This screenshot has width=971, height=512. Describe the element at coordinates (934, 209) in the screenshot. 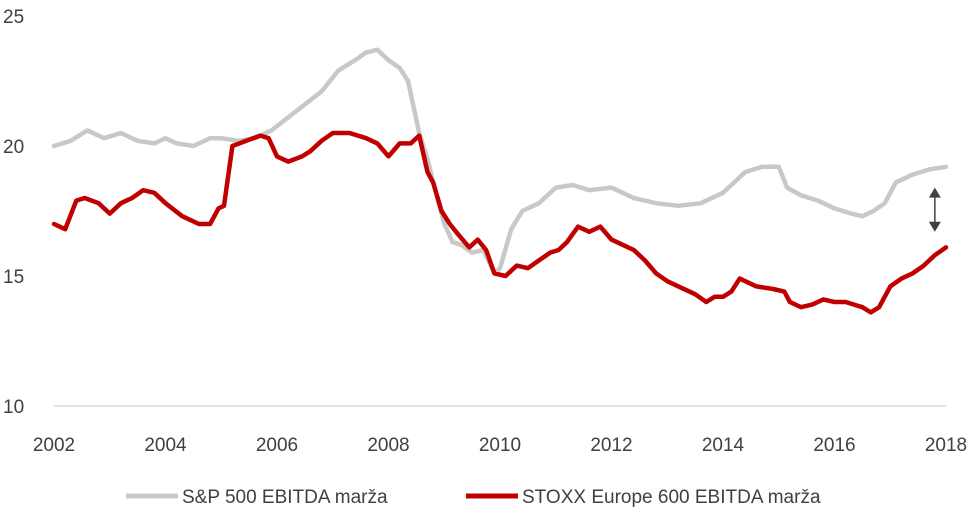

I see `gap-annotation` at that location.